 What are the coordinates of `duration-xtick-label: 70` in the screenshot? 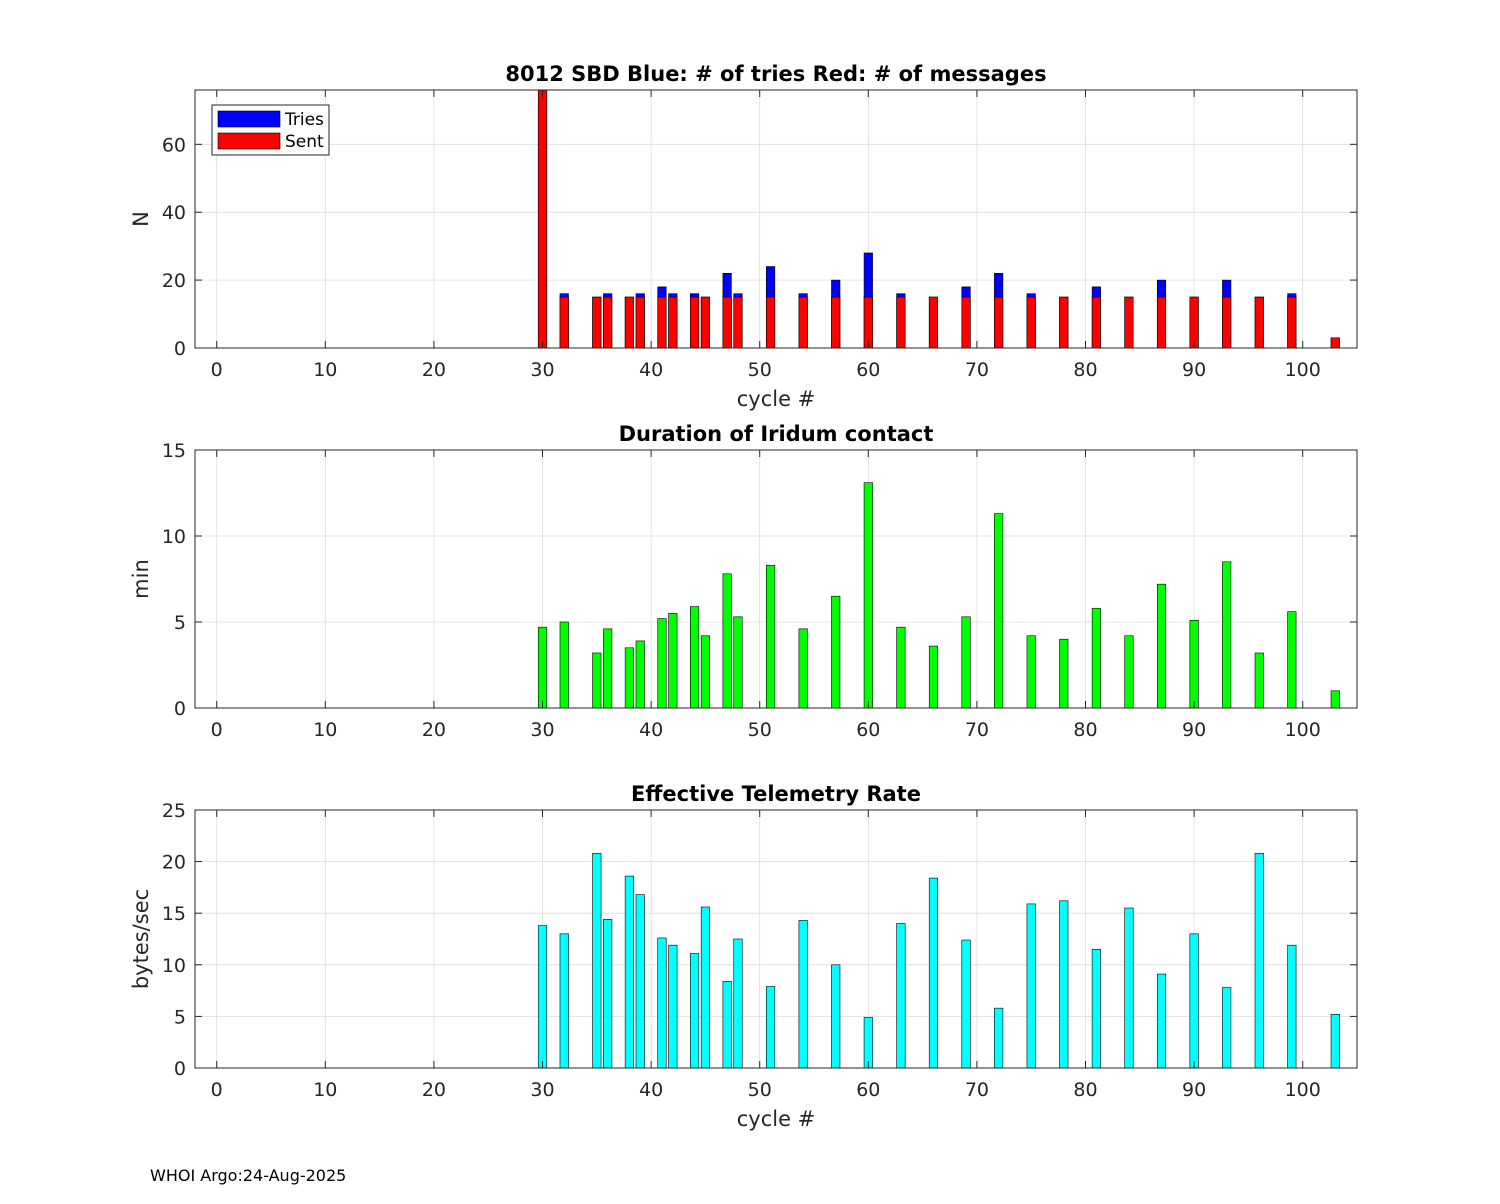 It's located at (977, 730).